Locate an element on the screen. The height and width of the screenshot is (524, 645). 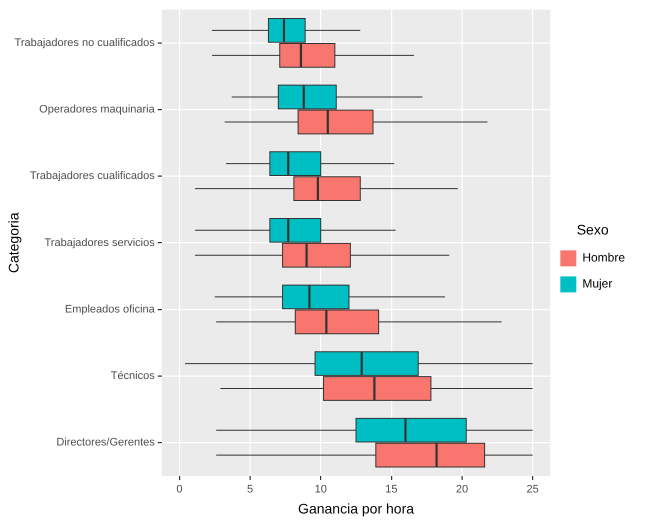
x-tick-label: 25 is located at coordinates (532, 490).